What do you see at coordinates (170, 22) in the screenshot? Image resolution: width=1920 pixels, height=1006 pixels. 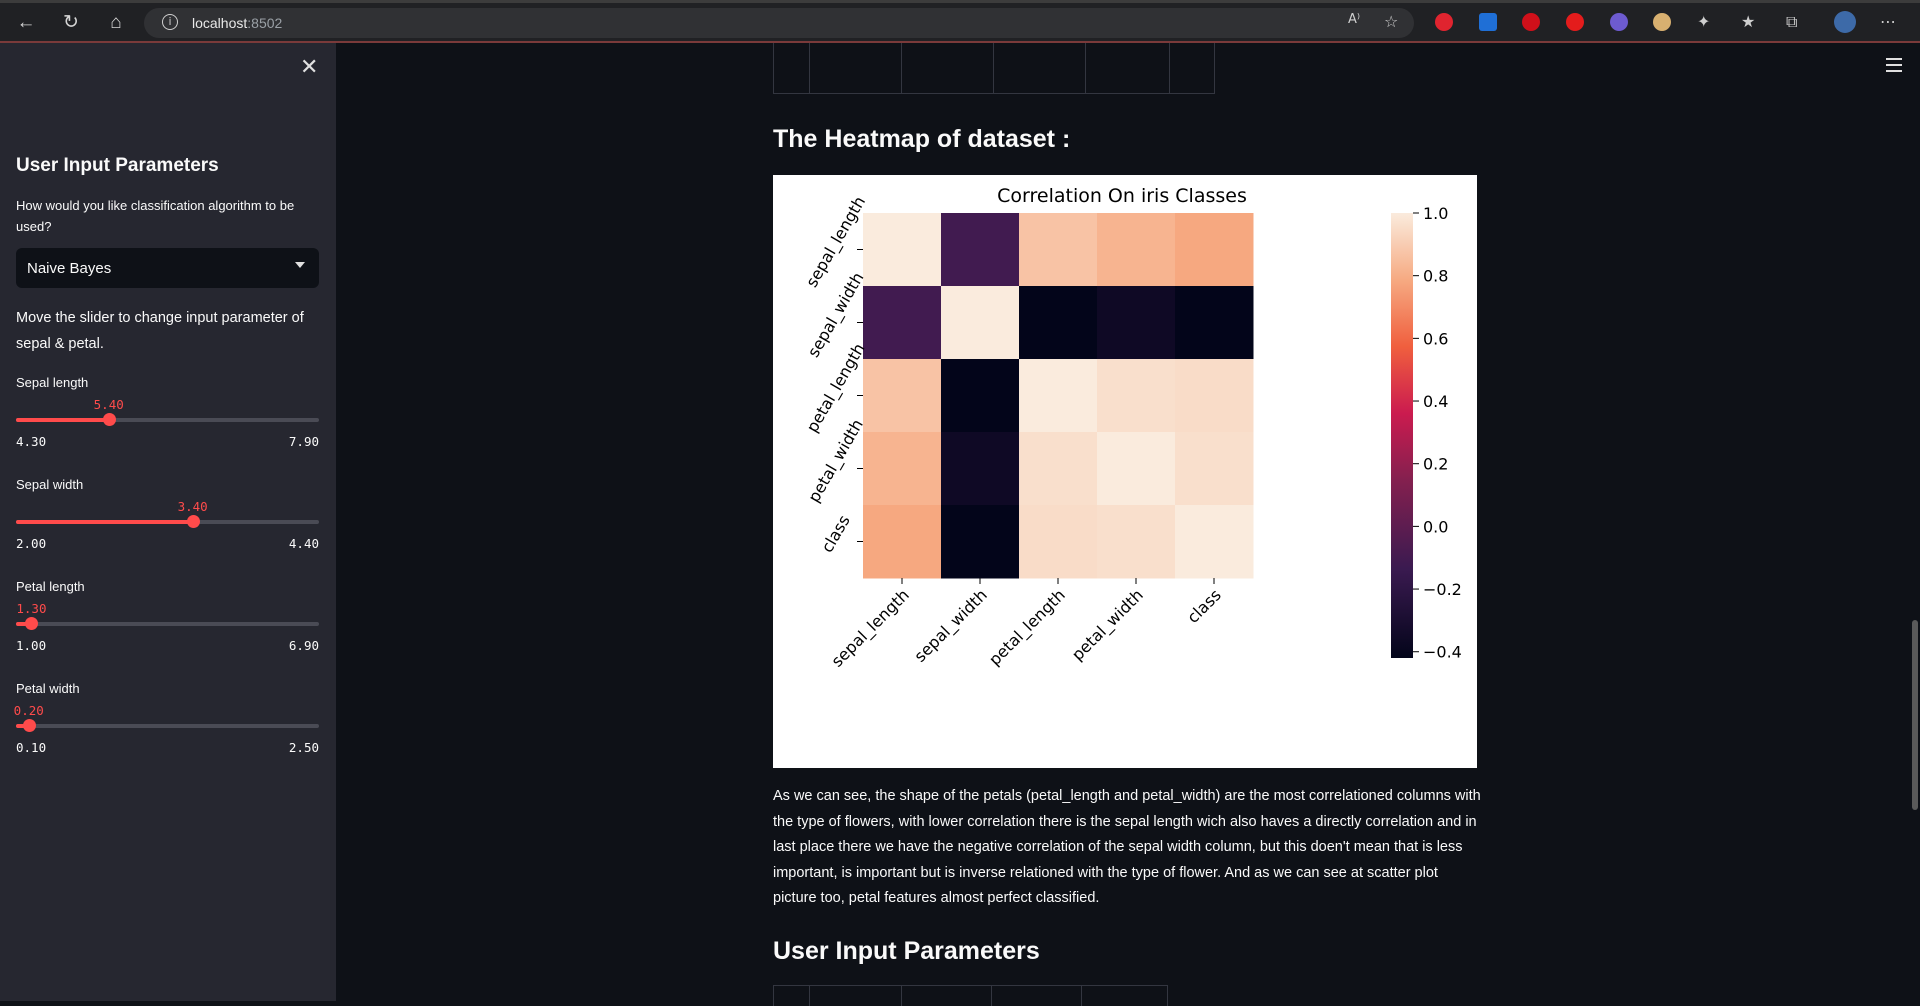 I see `site-info-icon: i` at bounding box center [170, 22].